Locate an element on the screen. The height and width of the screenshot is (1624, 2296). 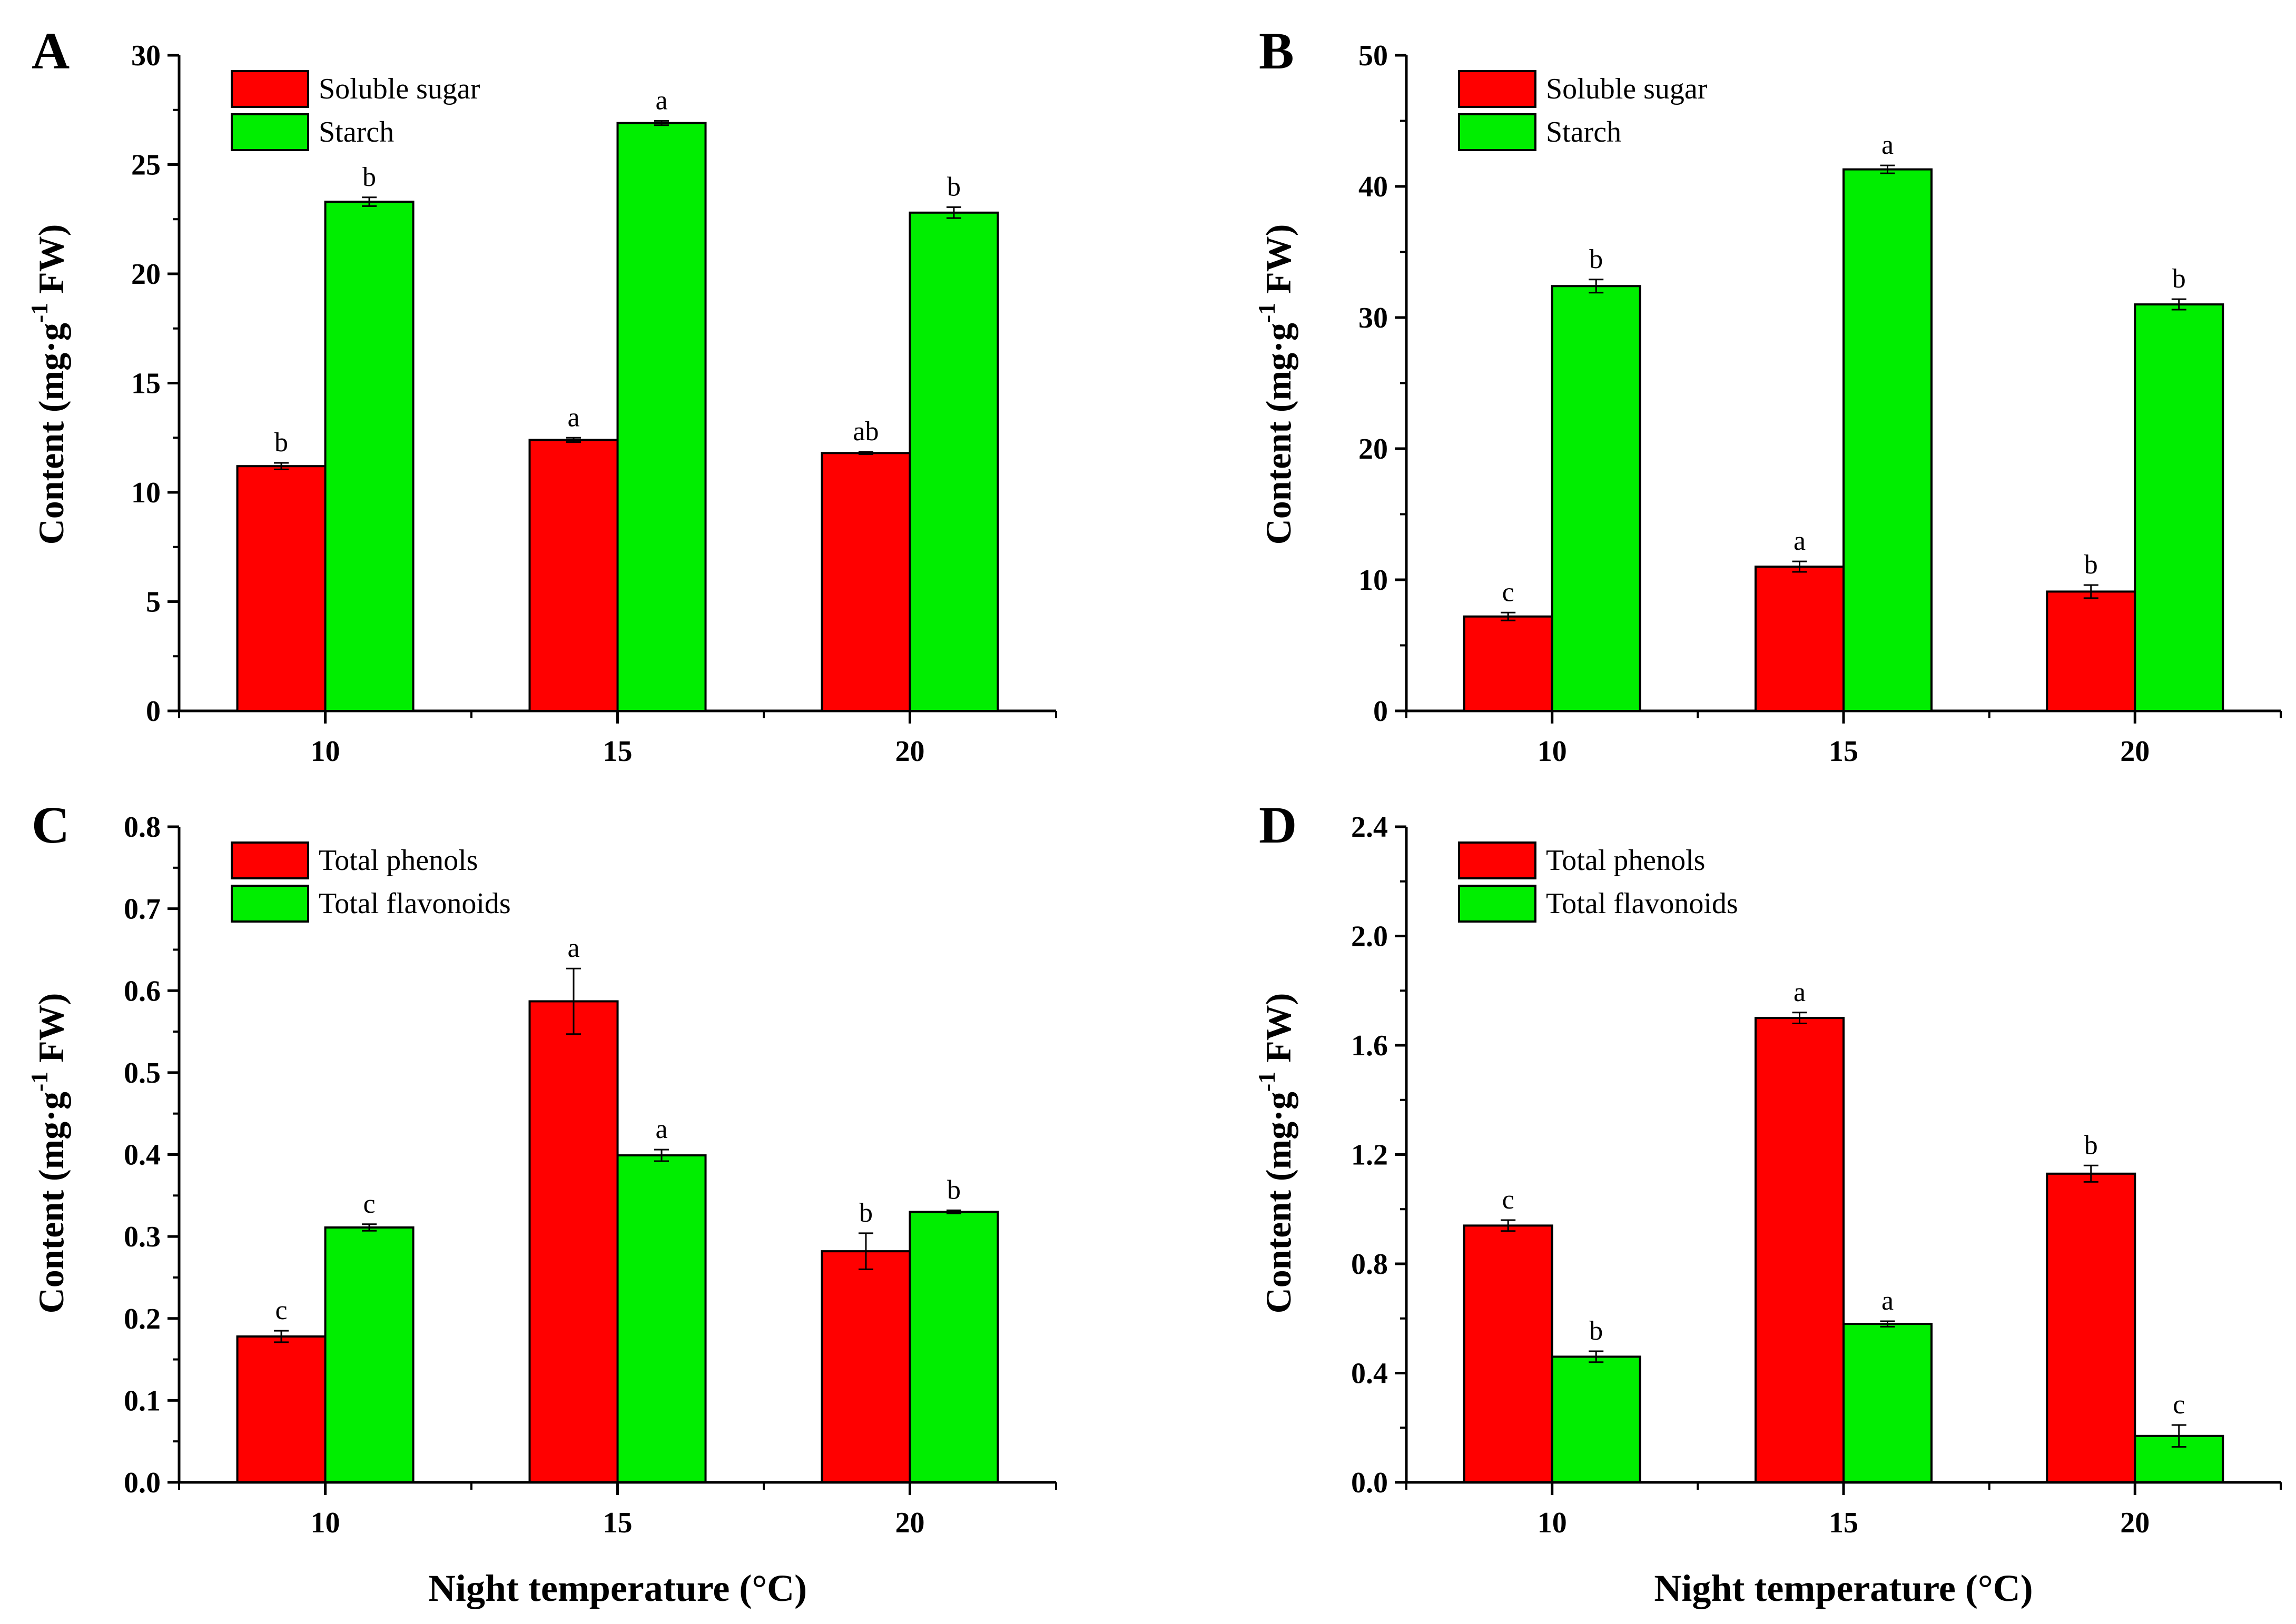
significance-label: ab is located at coordinates (866, 432).